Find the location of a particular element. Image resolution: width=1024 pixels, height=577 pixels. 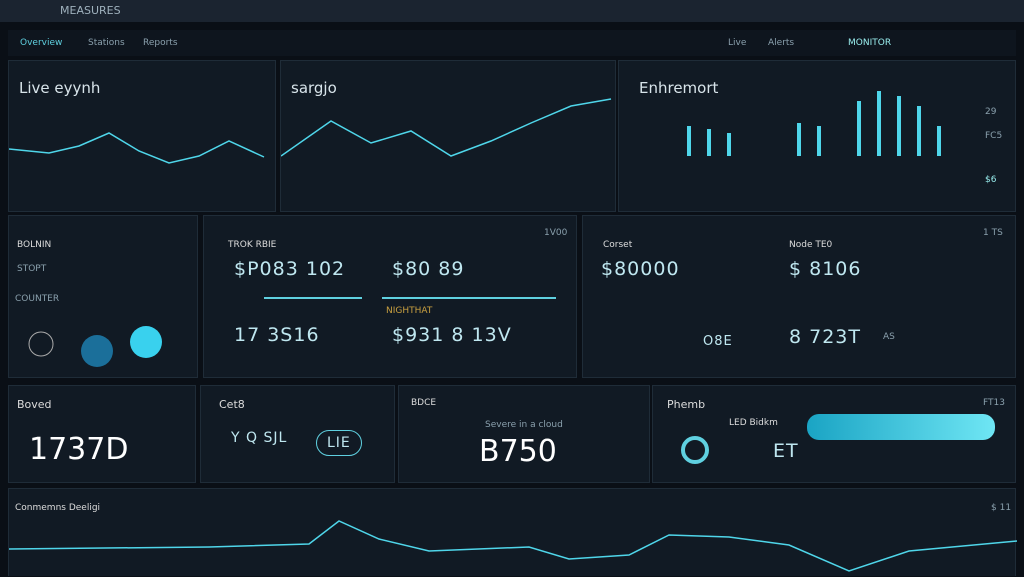

metric: $P083 102 is located at coordinates (290, 269).